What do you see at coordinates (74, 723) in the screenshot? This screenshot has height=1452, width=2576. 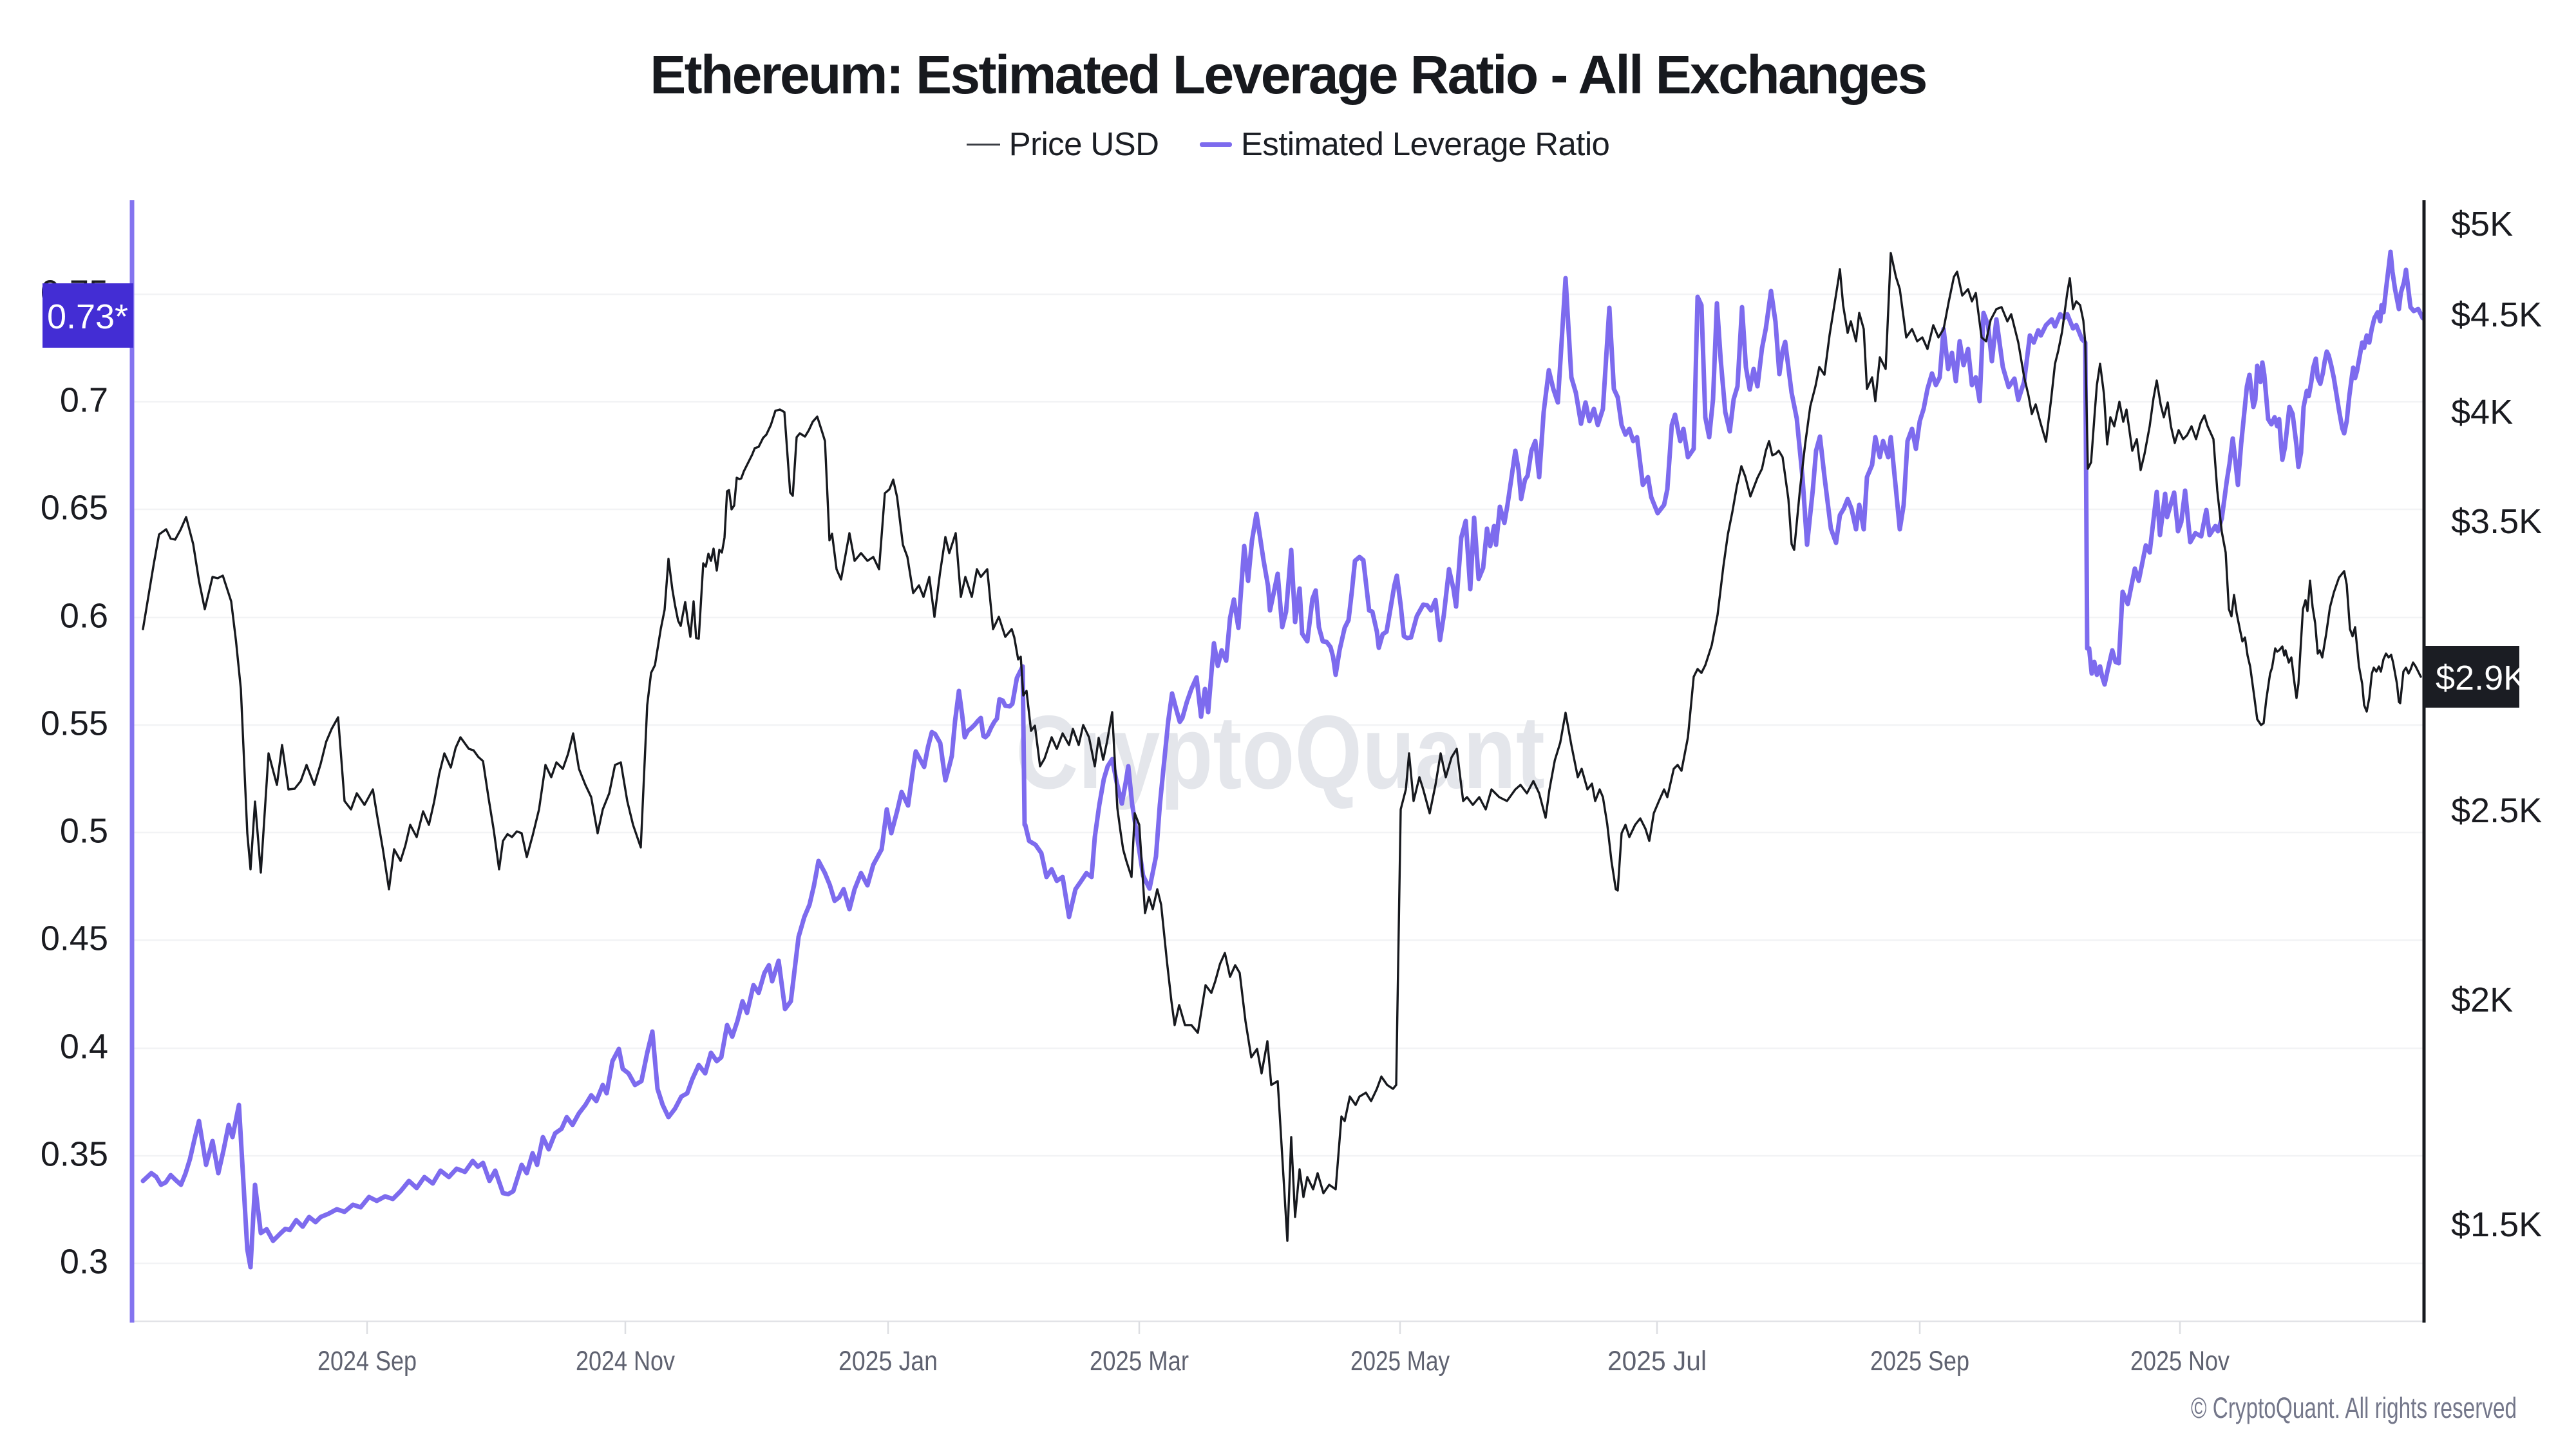 I see `svg-text: 0.55` at bounding box center [74, 723].